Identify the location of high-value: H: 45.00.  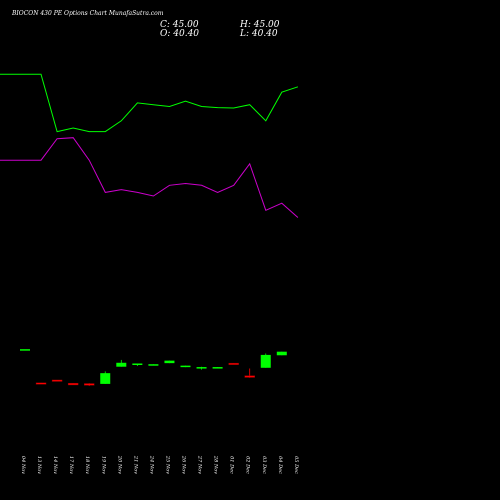
(259, 25).